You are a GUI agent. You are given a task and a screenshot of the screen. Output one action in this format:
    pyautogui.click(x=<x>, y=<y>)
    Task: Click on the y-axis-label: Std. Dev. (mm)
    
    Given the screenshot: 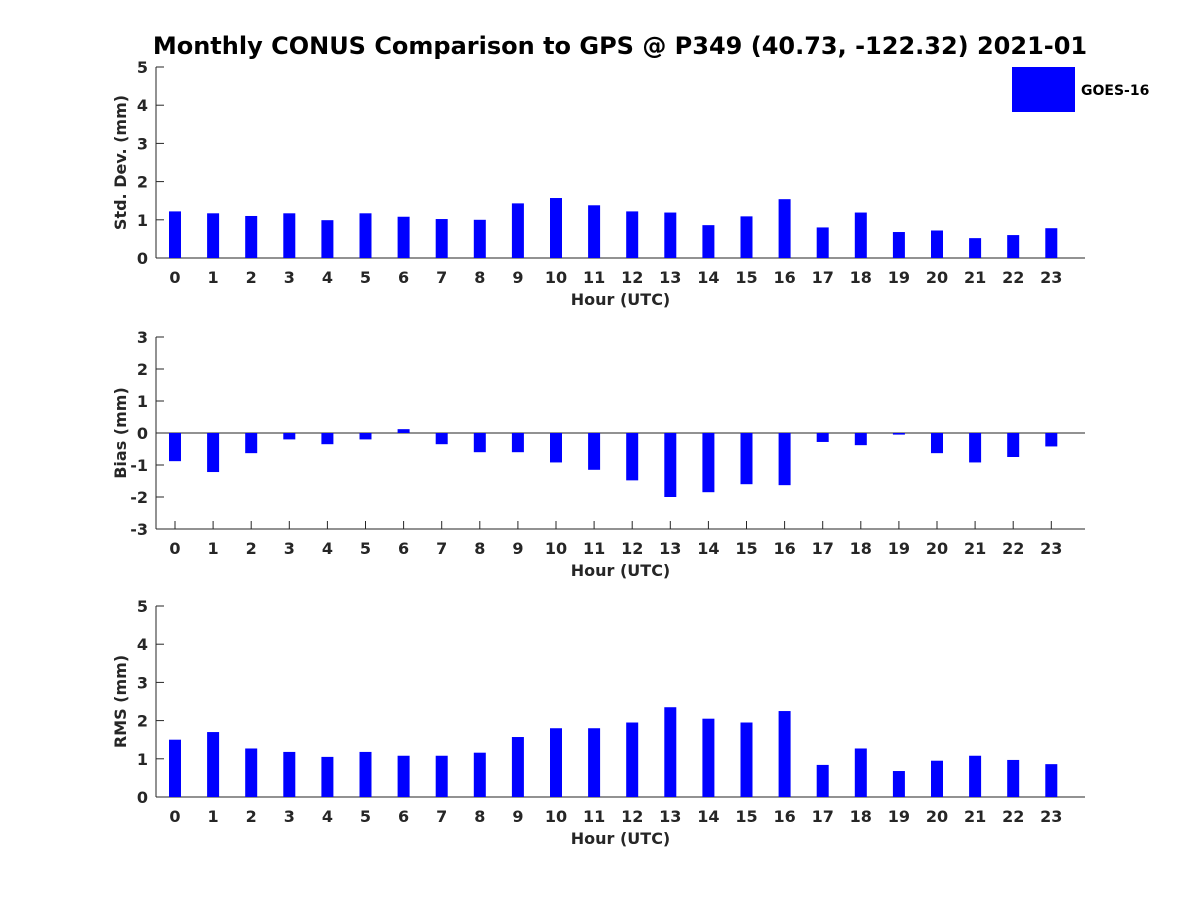 What is the action you would take?
    pyautogui.click(x=120, y=162)
    